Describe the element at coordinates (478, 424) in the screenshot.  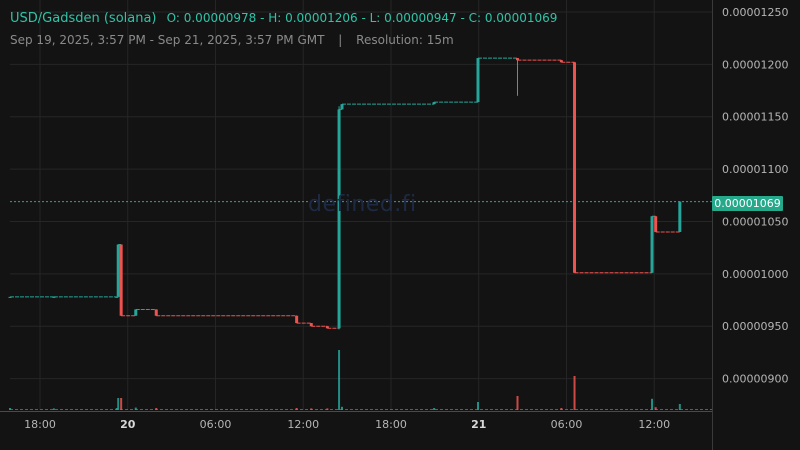
I see `x-tick-label: 21` at that location.